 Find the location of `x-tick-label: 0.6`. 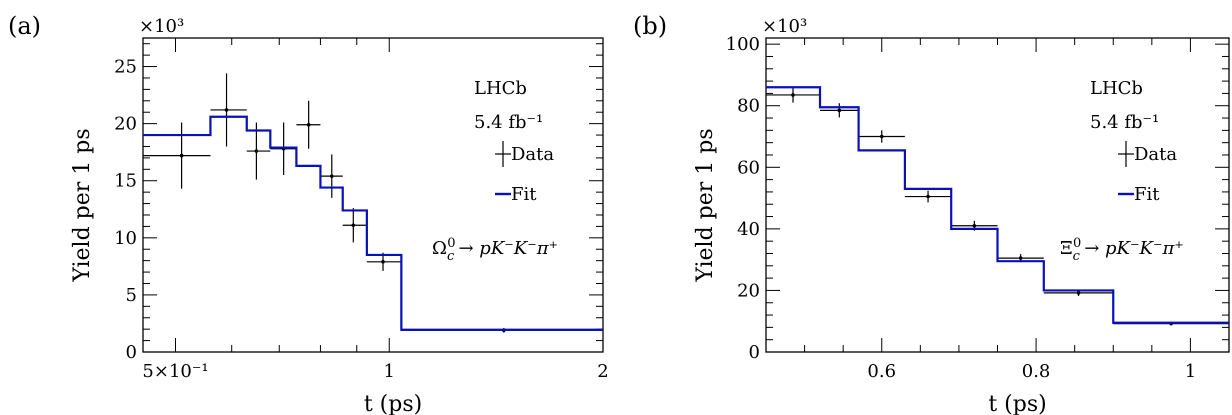

x-tick-label: 0.6 is located at coordinates (881, 371).